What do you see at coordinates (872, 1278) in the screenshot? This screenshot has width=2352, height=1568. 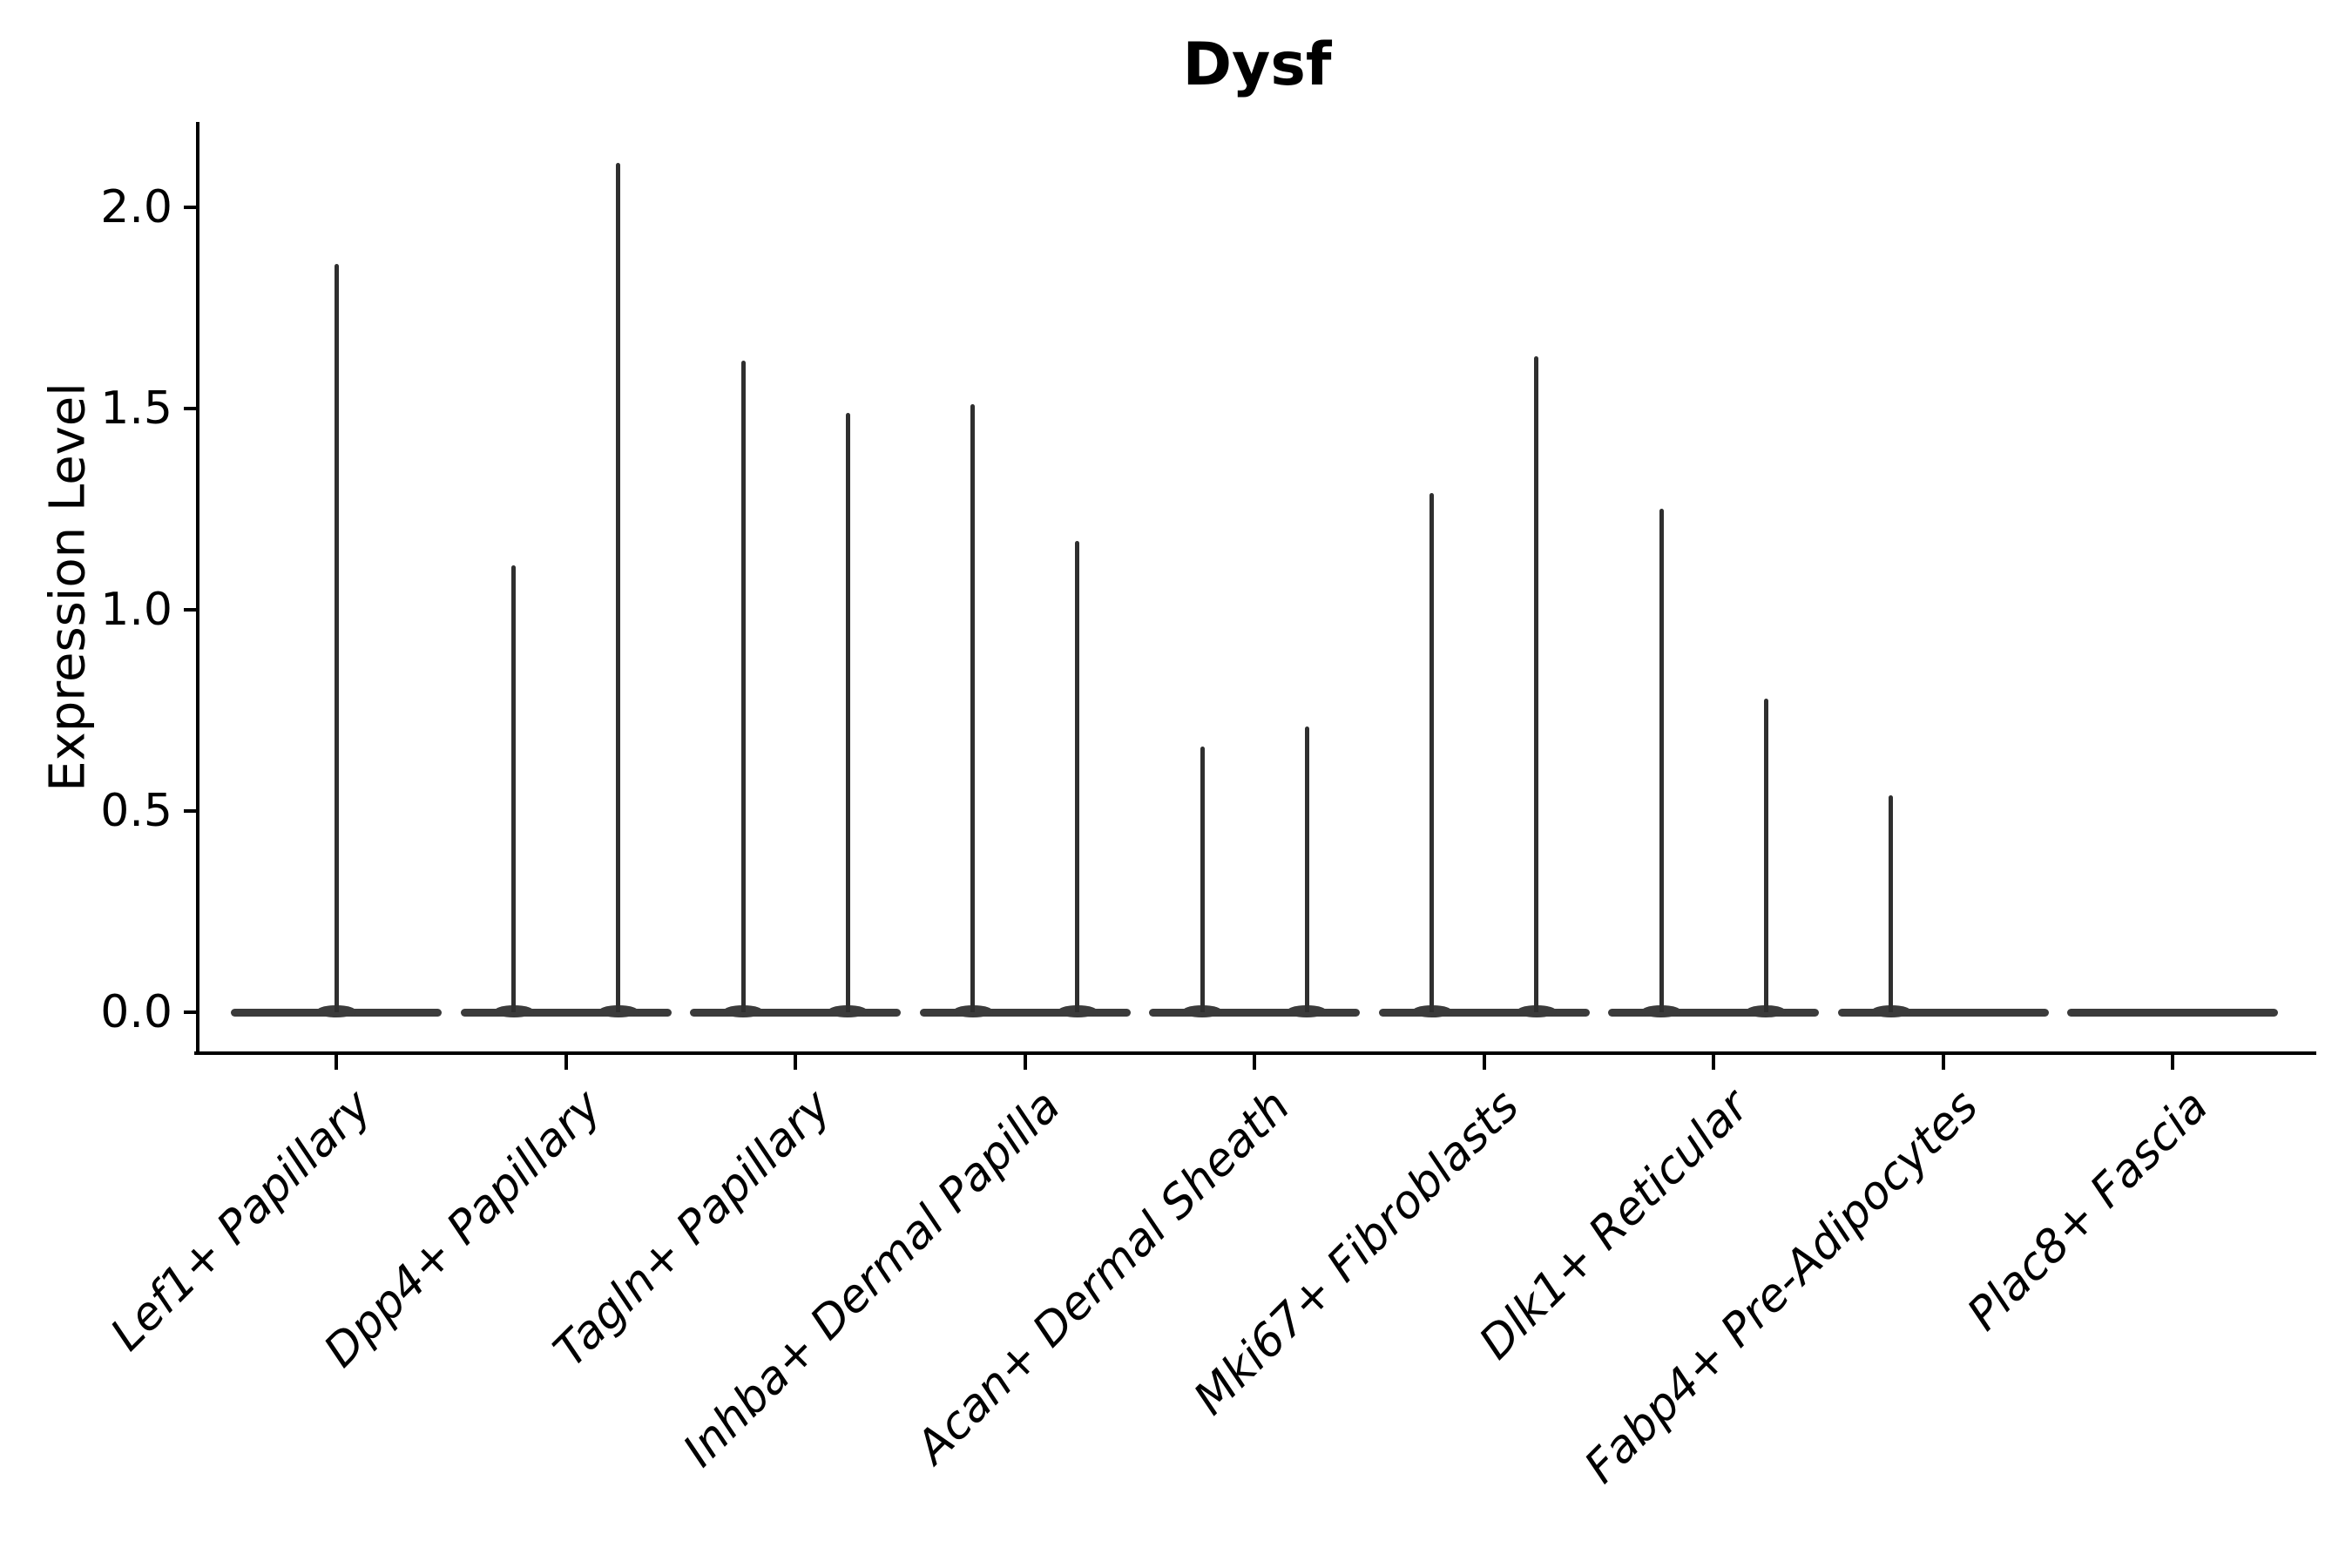 I see `x-tick-label: Inhba+ Dermal Papilla` at bounding box center [872, 1278].